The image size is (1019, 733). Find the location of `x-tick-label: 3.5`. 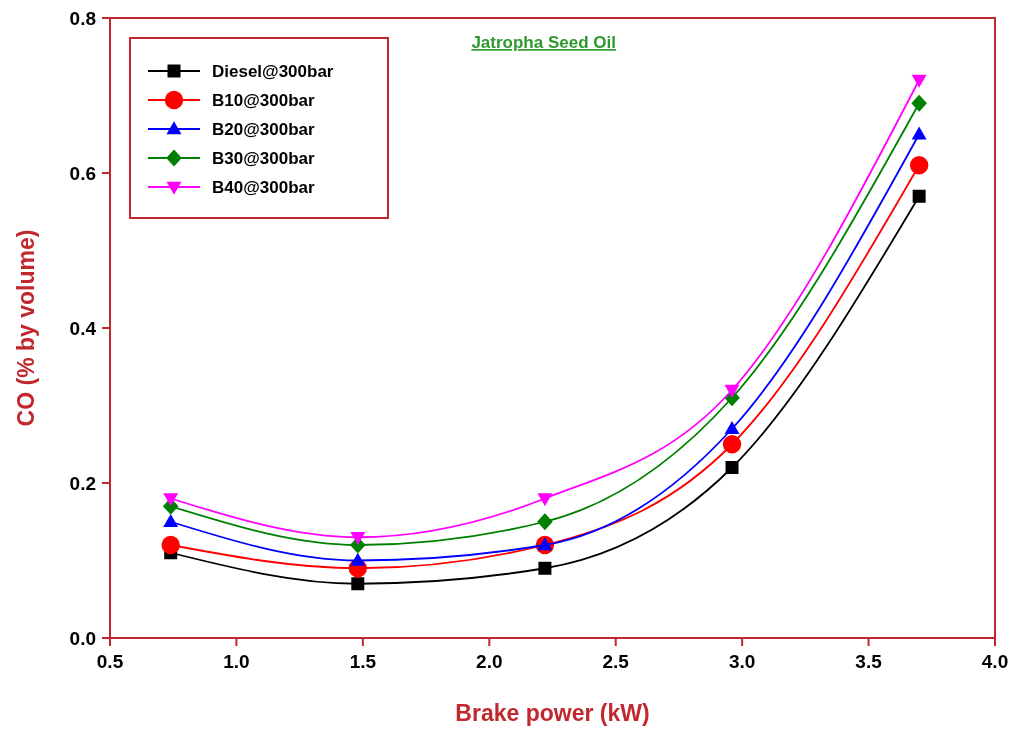

x-tick-label: 3.5 is located at coordinates (869, 661).